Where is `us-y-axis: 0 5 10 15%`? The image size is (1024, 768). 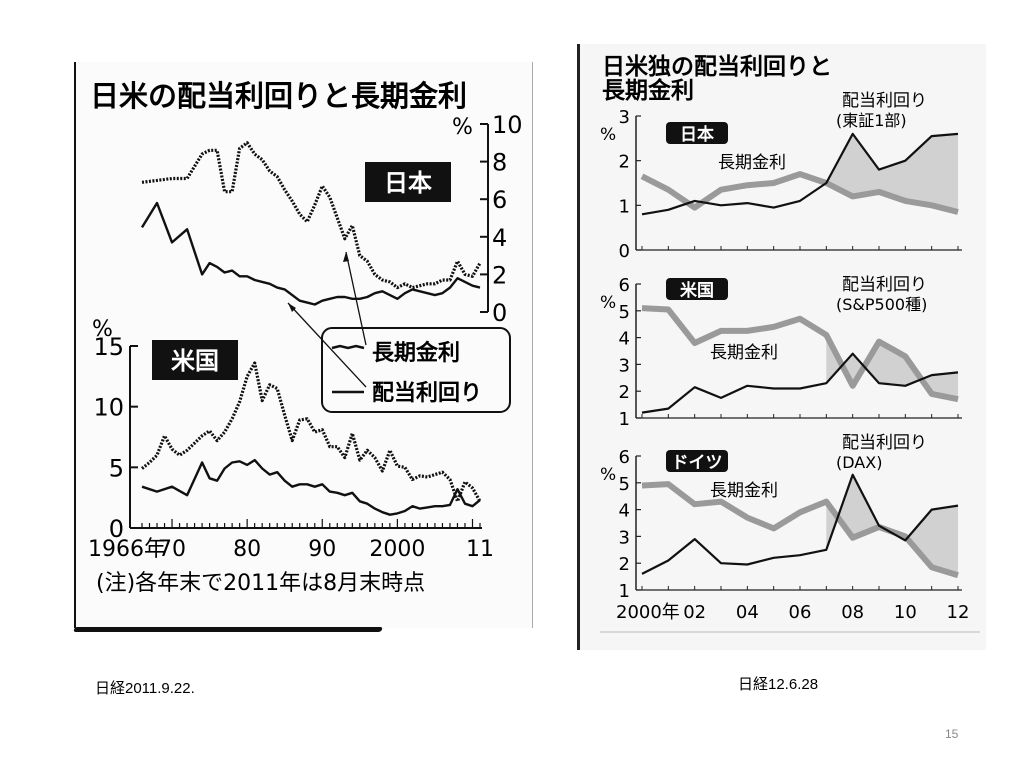 us-y-axis: 0 5 10 15% is located at coordinates (115, 430).